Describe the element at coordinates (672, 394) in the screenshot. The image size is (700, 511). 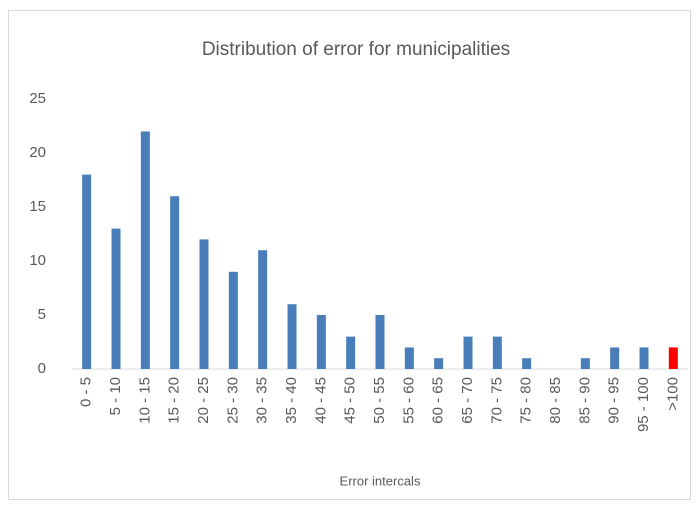
I see `x-tick-label: >100` at that location.